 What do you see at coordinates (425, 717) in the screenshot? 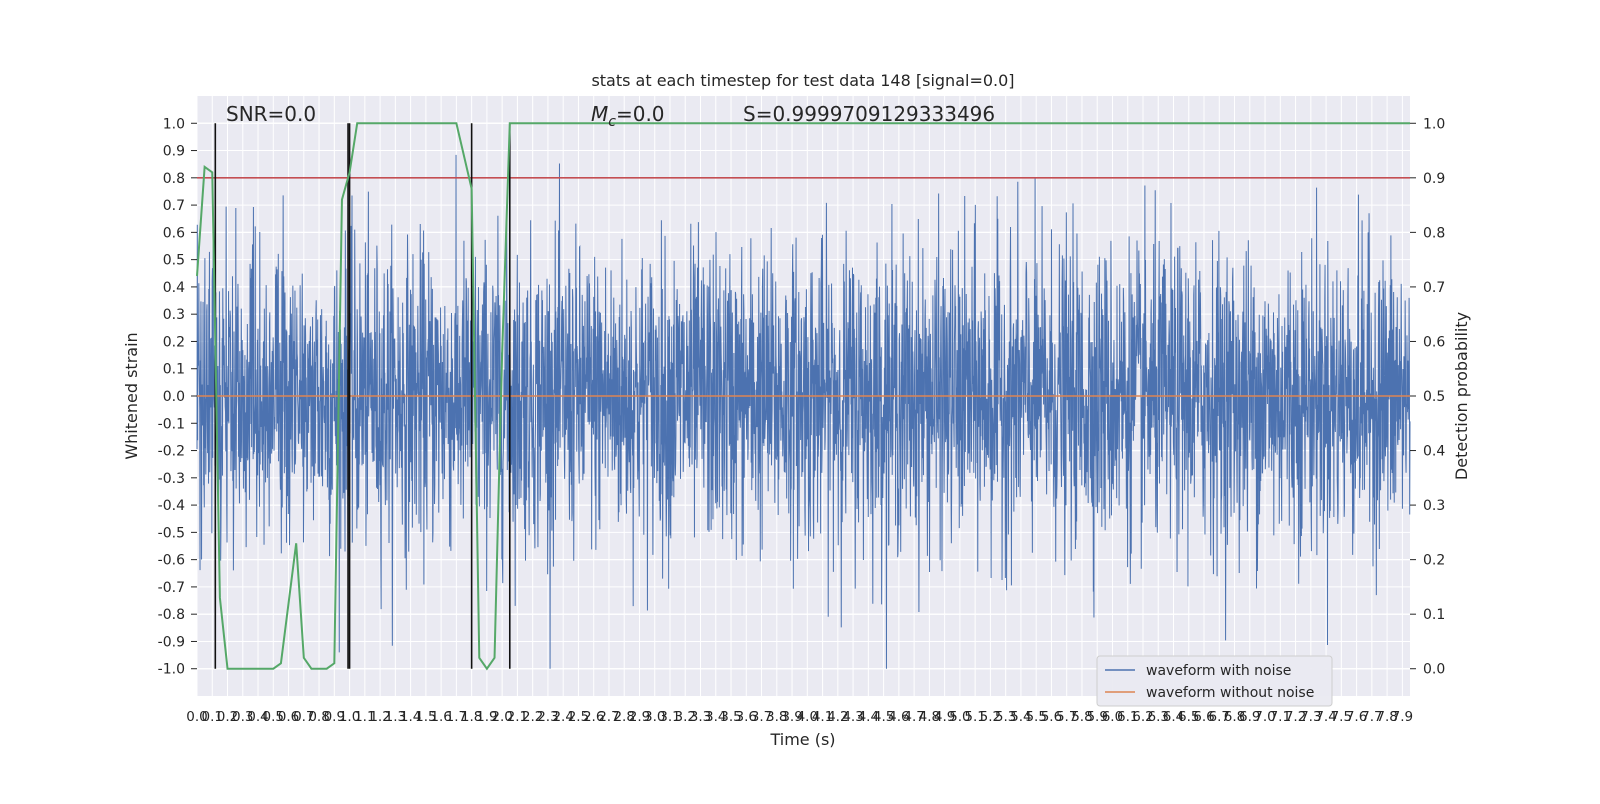
I see `x-tick-label: 1.5` at bounding box center [425, 717].